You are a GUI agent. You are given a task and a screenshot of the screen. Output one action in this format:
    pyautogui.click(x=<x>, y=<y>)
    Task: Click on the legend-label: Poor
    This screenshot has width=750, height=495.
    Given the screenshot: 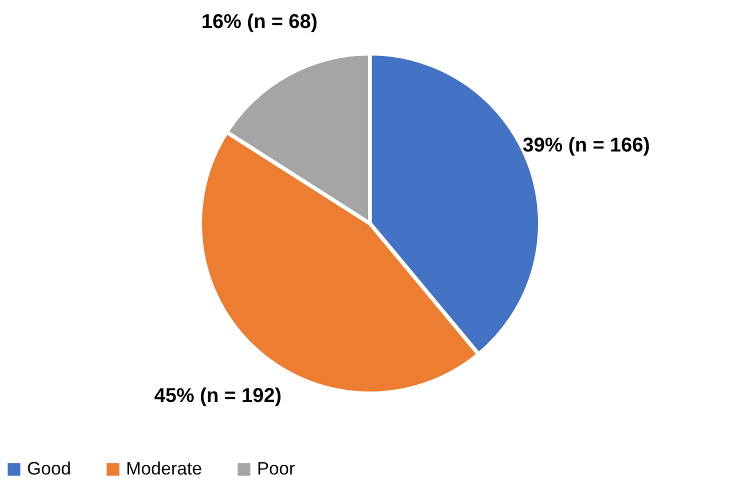 What is the action you would take?
    pyautogui.click(x=276, y=468)
    